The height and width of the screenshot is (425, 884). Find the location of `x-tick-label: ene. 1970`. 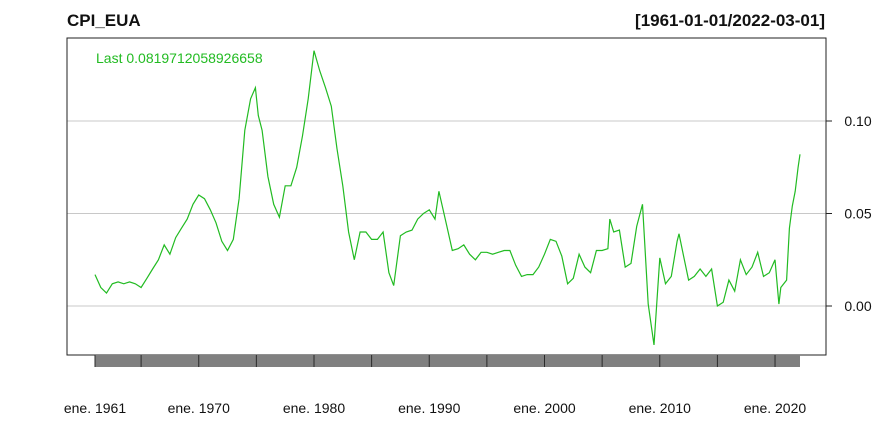

x-tick-label: ene. 1970 is located at coordinates (199, 408).